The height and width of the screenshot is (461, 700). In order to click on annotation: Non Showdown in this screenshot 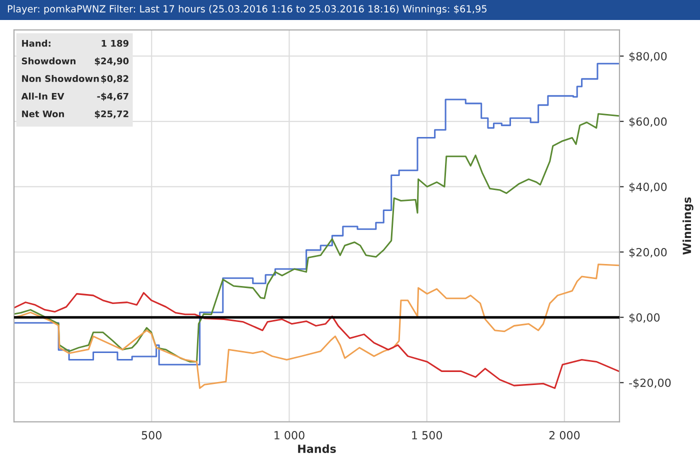, I will do `click(60, 78)`.